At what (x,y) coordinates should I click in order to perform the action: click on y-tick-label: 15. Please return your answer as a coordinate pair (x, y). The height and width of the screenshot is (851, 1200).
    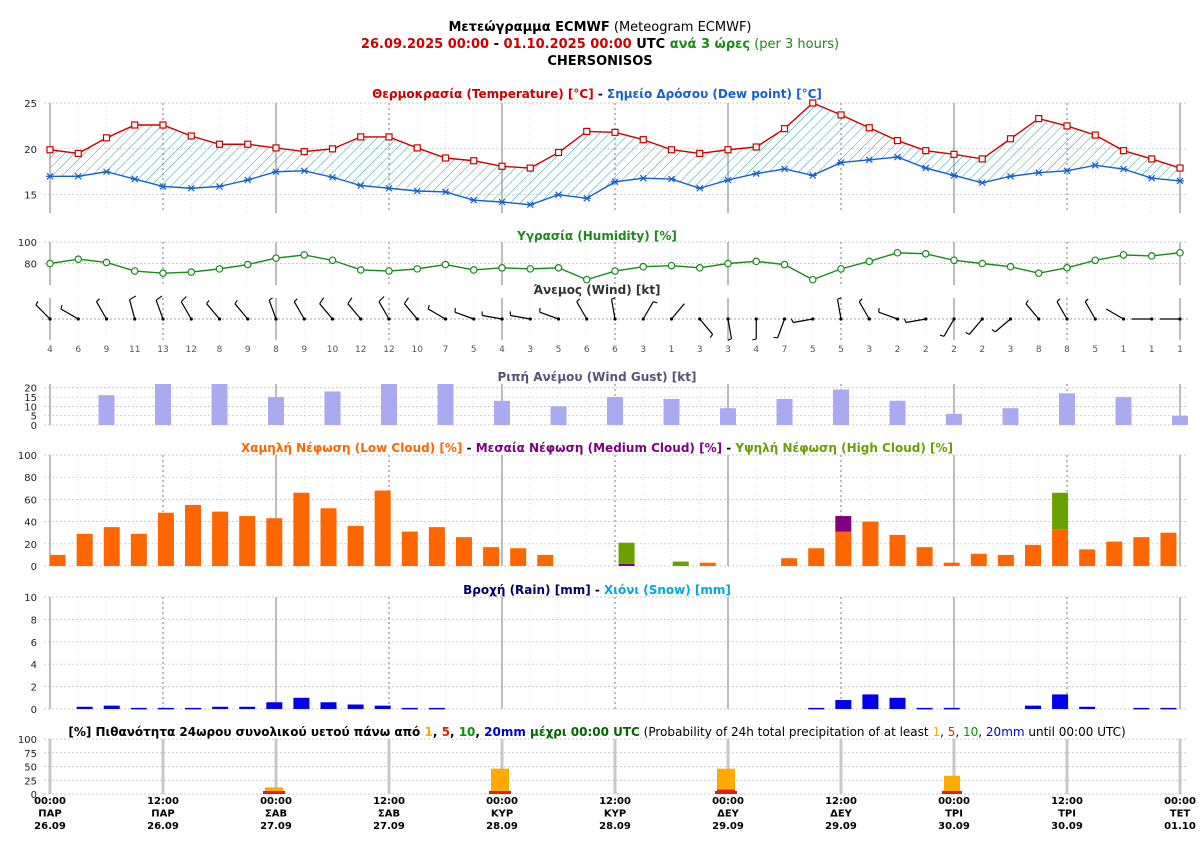
    Looking at the image, I should click on (30, 196).